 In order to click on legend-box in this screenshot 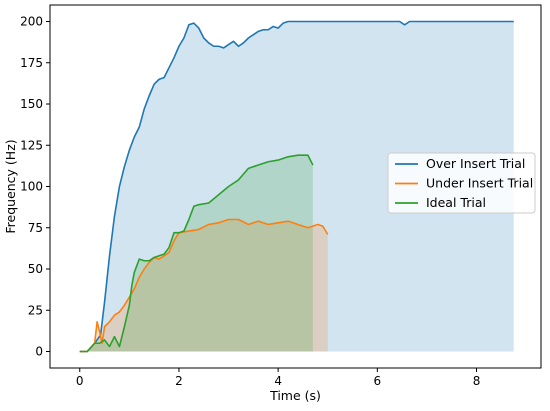, I will do `click(461, 183)`.